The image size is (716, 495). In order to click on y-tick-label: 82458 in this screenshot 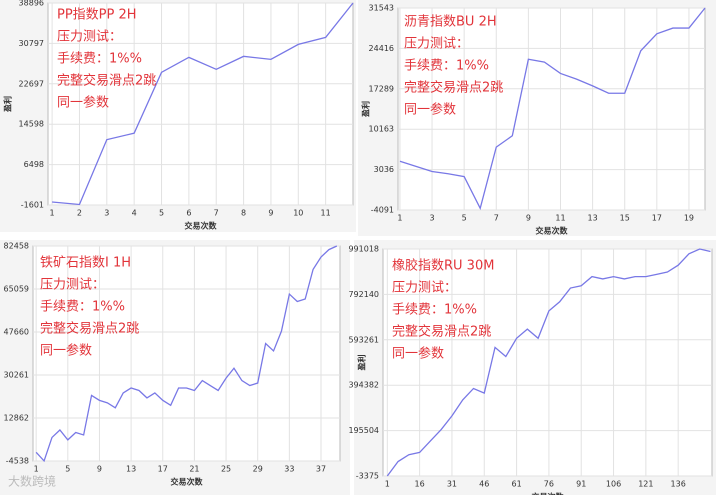, I will do `click(16, 246)`.